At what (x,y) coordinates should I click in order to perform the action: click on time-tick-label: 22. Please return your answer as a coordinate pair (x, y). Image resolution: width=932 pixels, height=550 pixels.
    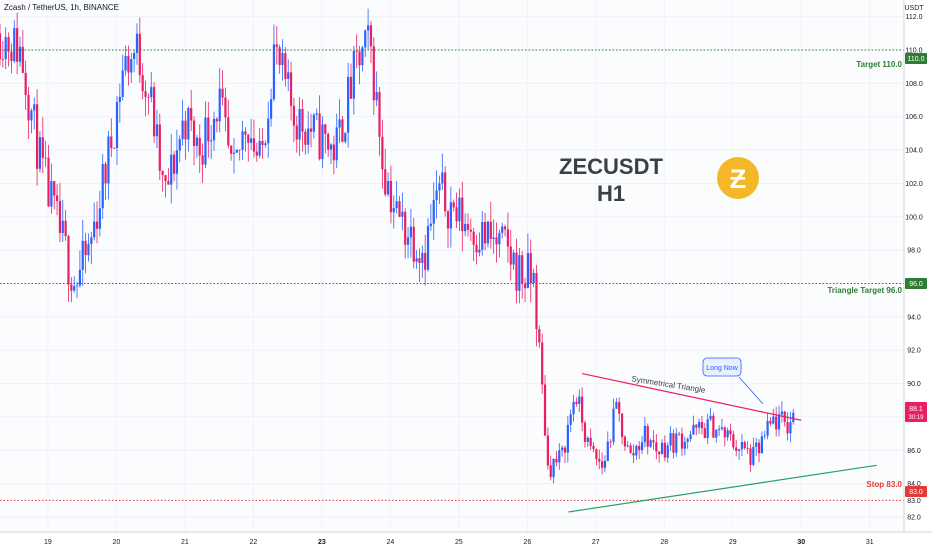
    Looking at the image, I should click on (253, 542).